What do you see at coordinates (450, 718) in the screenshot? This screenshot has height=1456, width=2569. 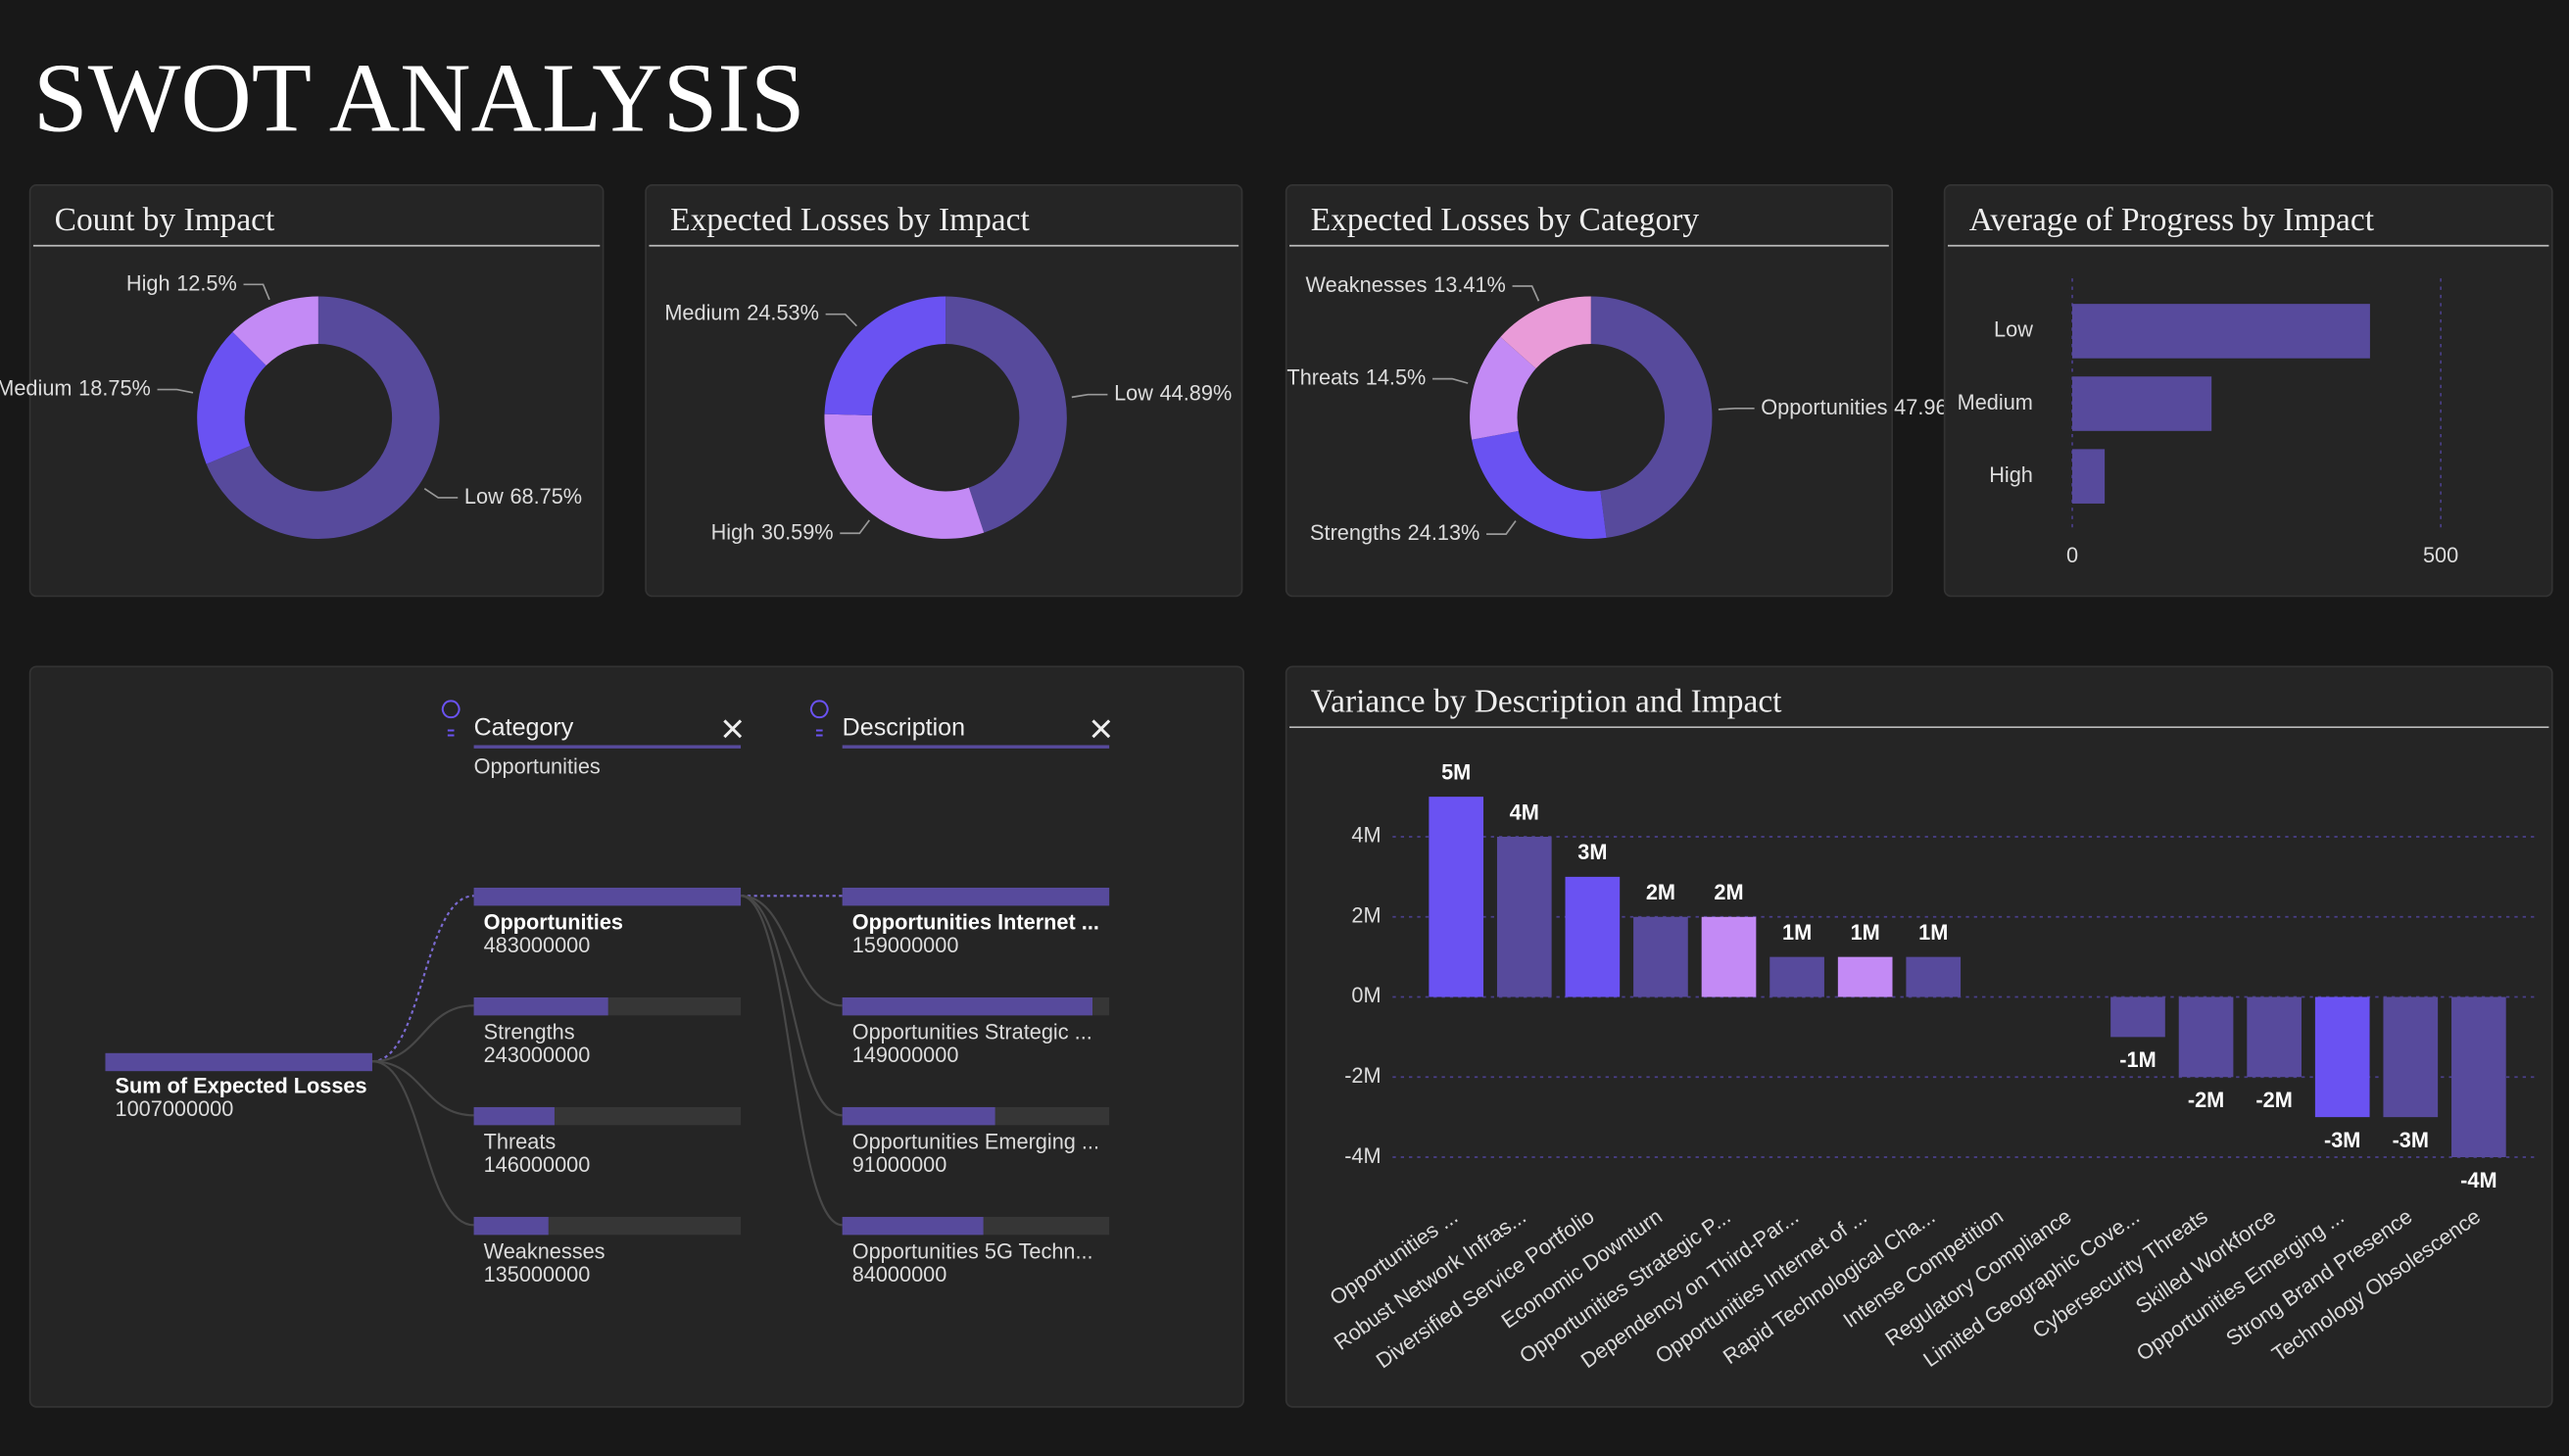 I see `filter-icon` at bounding box center [450, 718].